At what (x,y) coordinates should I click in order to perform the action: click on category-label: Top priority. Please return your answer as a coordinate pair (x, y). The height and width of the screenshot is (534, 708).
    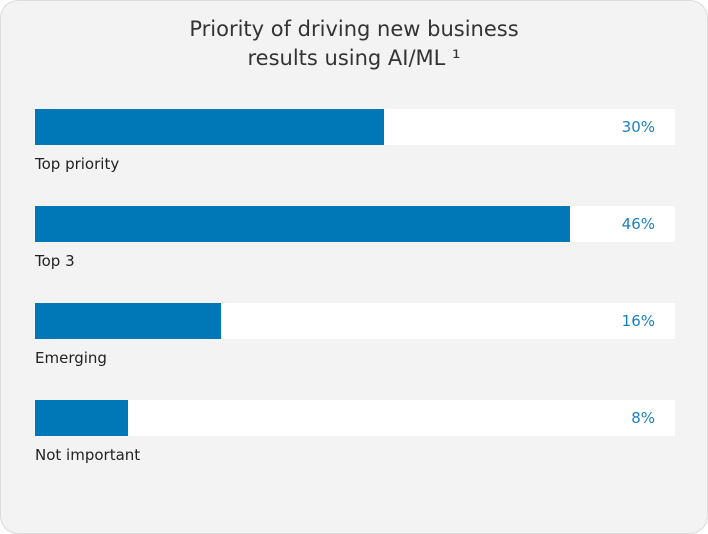
    Looking at the image, I should click on (77, 164).